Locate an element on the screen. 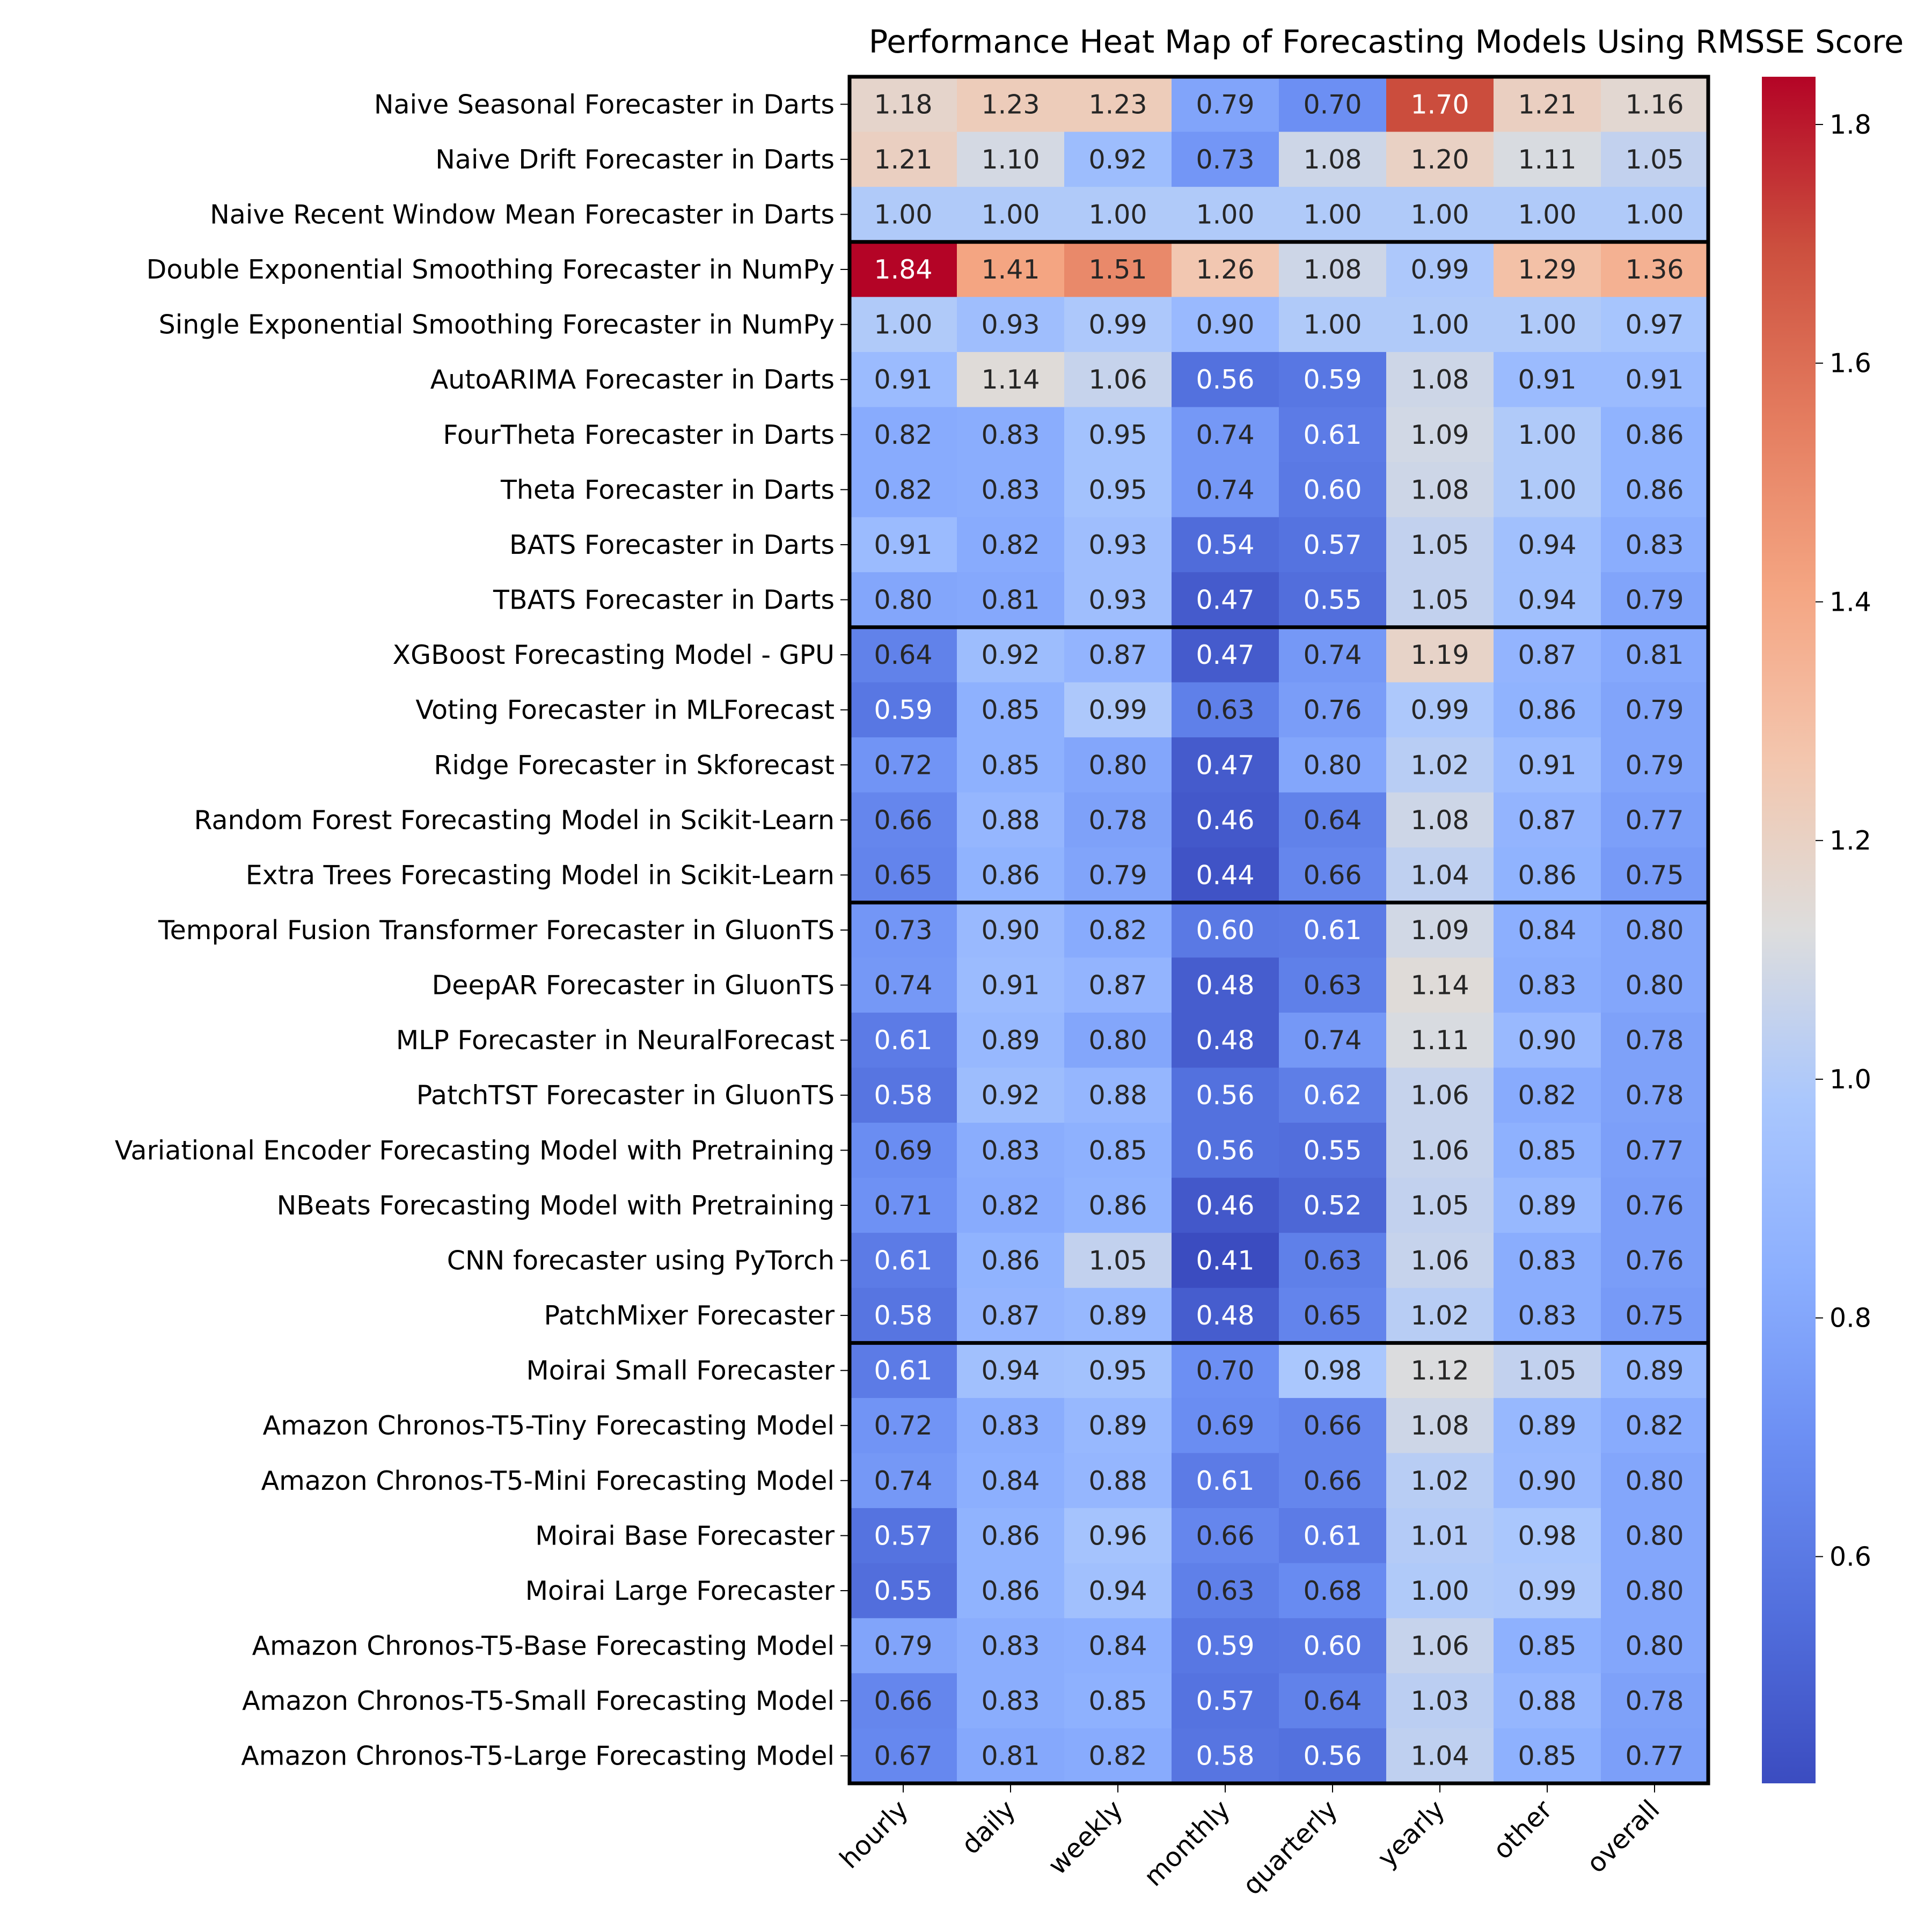 Image resolution: width=1932 pixels, height=1932 pixels. cell-value-label: 1.09 is located at coordinates (1439, 435).